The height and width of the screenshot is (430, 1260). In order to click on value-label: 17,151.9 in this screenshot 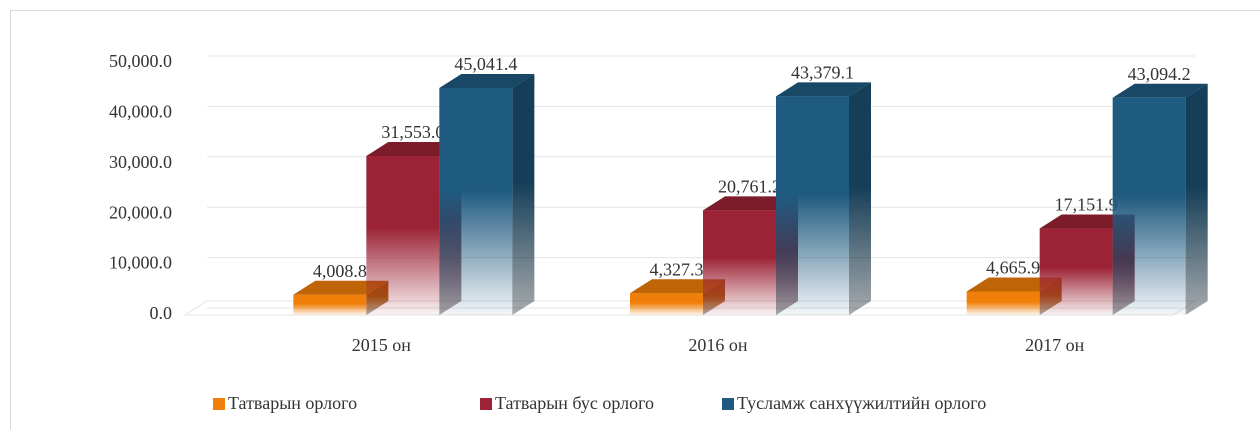, I will do `click(1086, 205)`.